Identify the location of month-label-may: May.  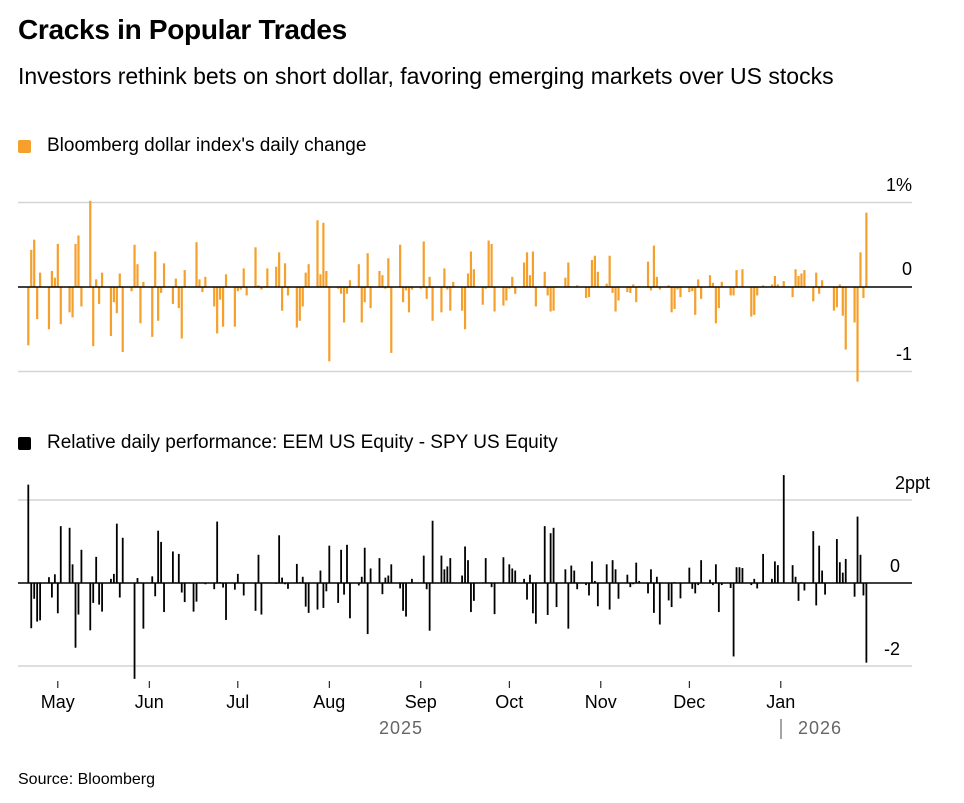
(57, 702).